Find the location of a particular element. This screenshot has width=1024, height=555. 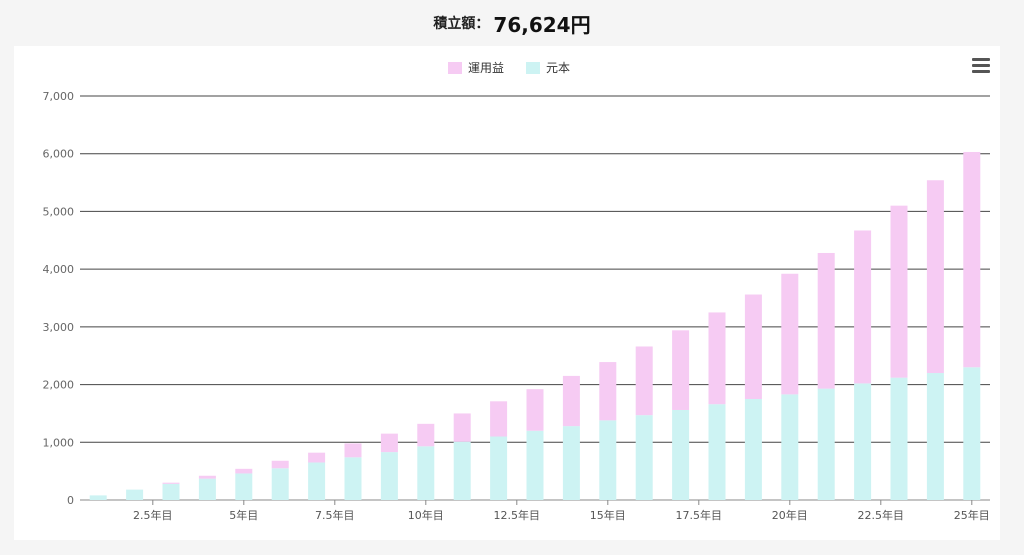

x-tick-label: 7.5年目 is located at coordinates (335, 515).